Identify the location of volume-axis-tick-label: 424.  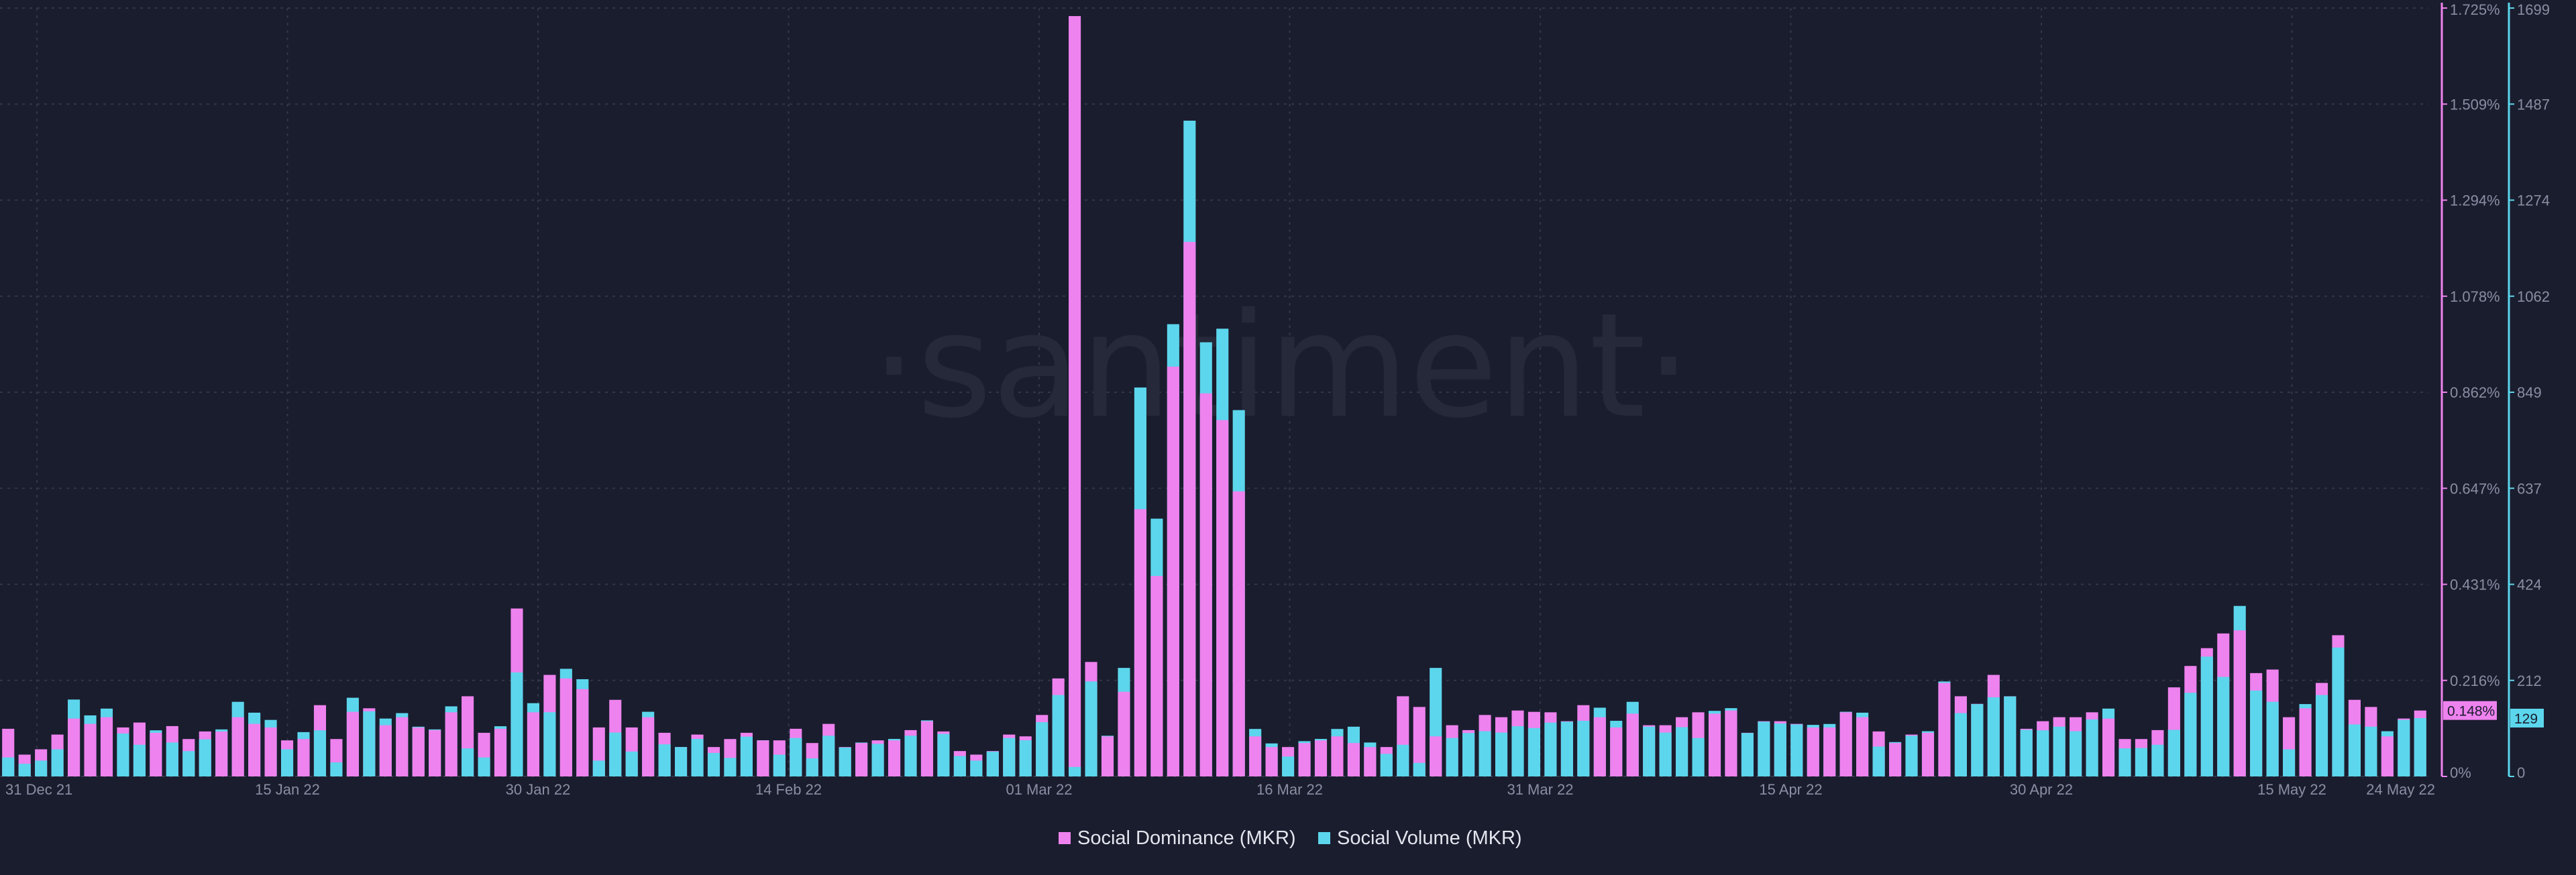
(2529, 585).